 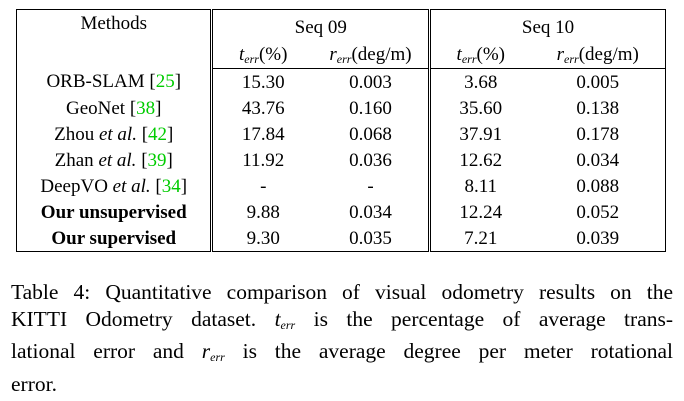 I want to click on caption-line-4: error., so click(x=34, y=383).